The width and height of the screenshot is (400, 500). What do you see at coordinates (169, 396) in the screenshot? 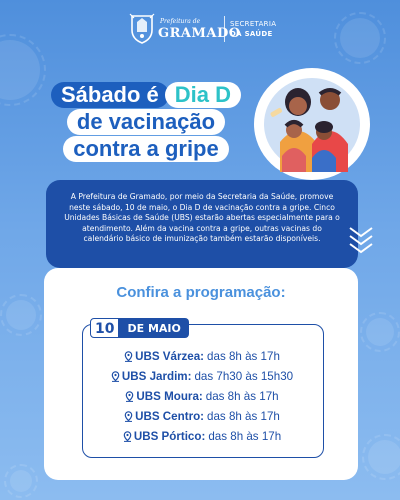
I see `ubs-name: UBS Moura:` at bounding box center [169, 396].